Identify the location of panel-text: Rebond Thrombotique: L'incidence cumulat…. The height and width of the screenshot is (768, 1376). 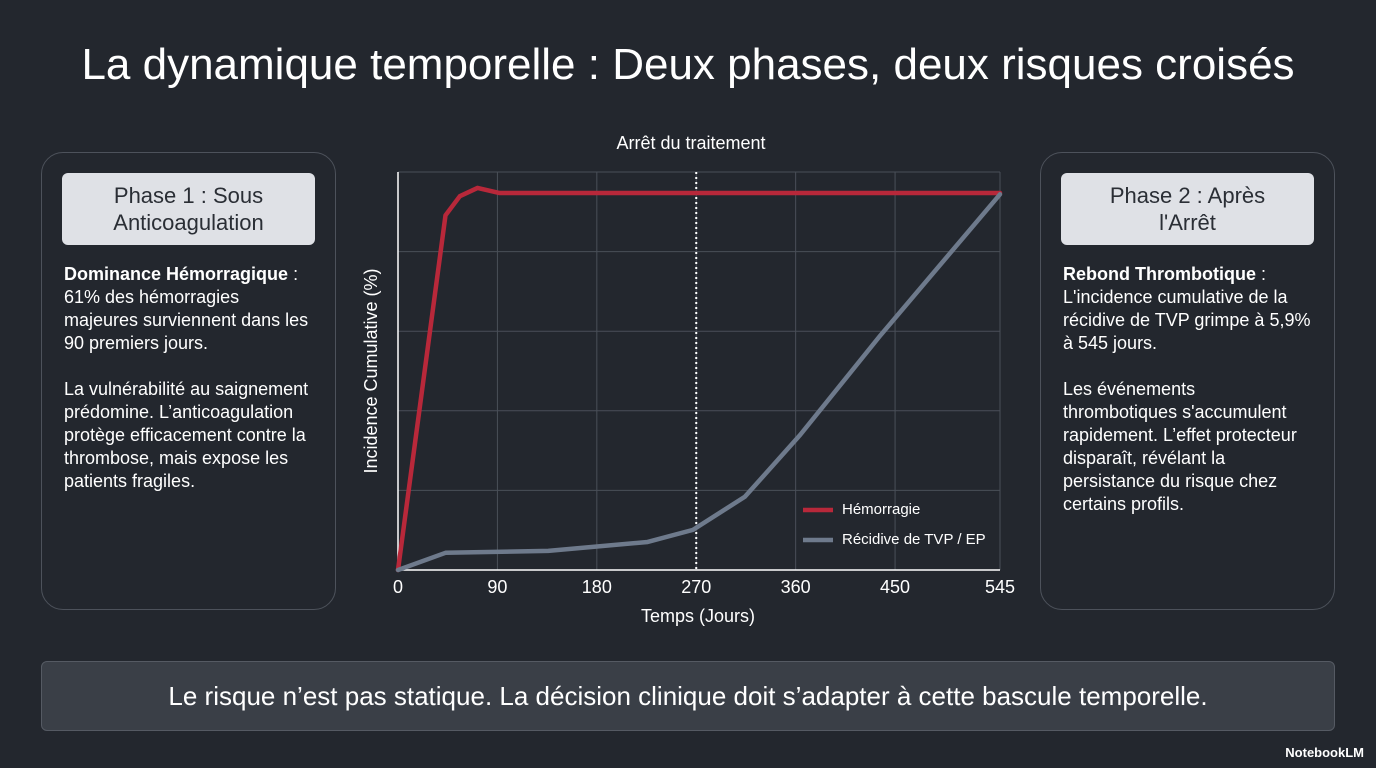
(1187, 309).